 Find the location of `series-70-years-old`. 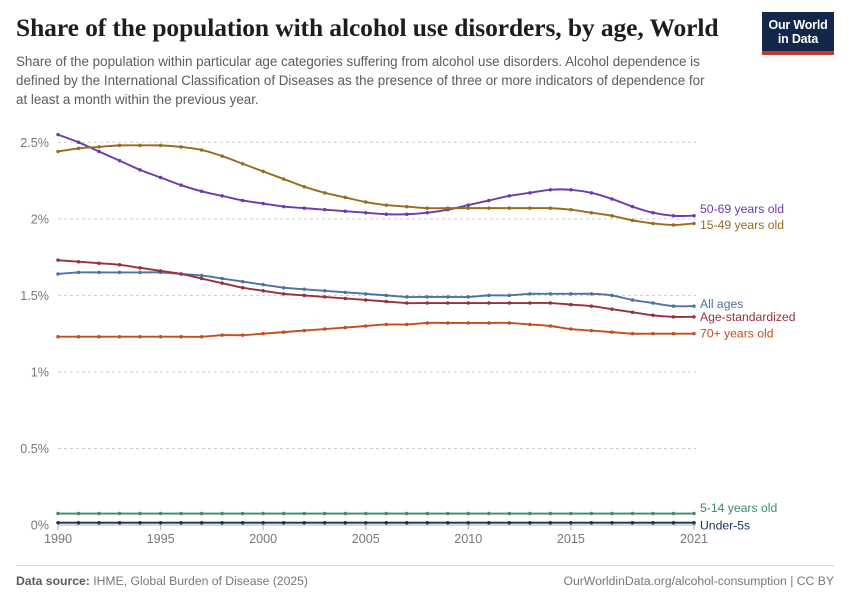

series-70-years-old is located at coordinates (376, 329).